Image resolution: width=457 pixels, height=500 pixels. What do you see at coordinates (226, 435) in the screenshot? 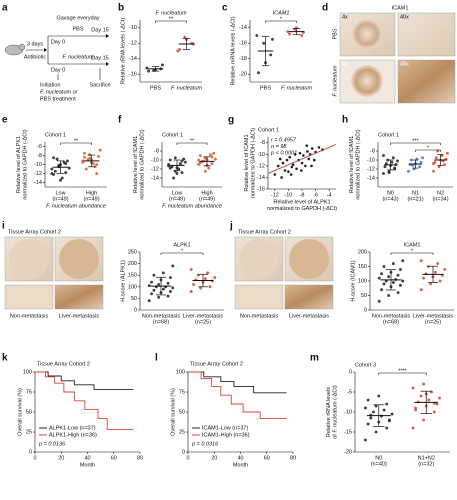
I see `legend-label: ICAM1-High (n=36)` at bounding box center [226, 435].